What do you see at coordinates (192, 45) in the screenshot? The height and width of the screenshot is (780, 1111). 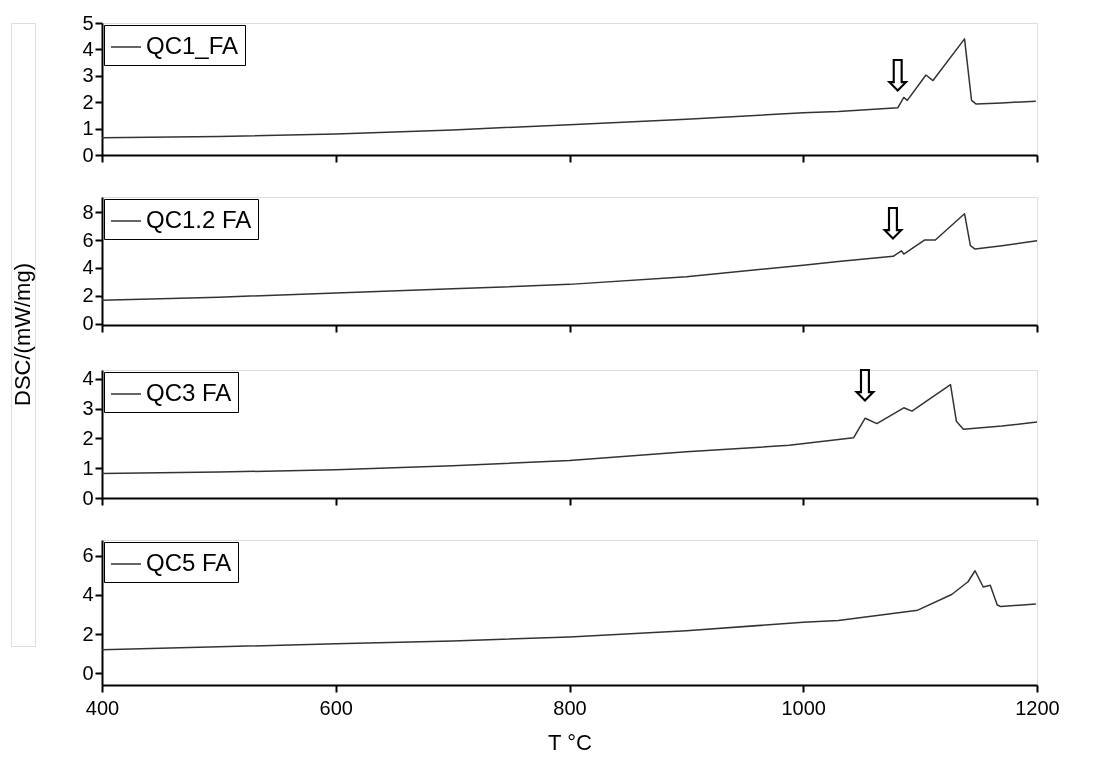 I see `legend-label: QC1_FA` at bounding box center [192, 45].